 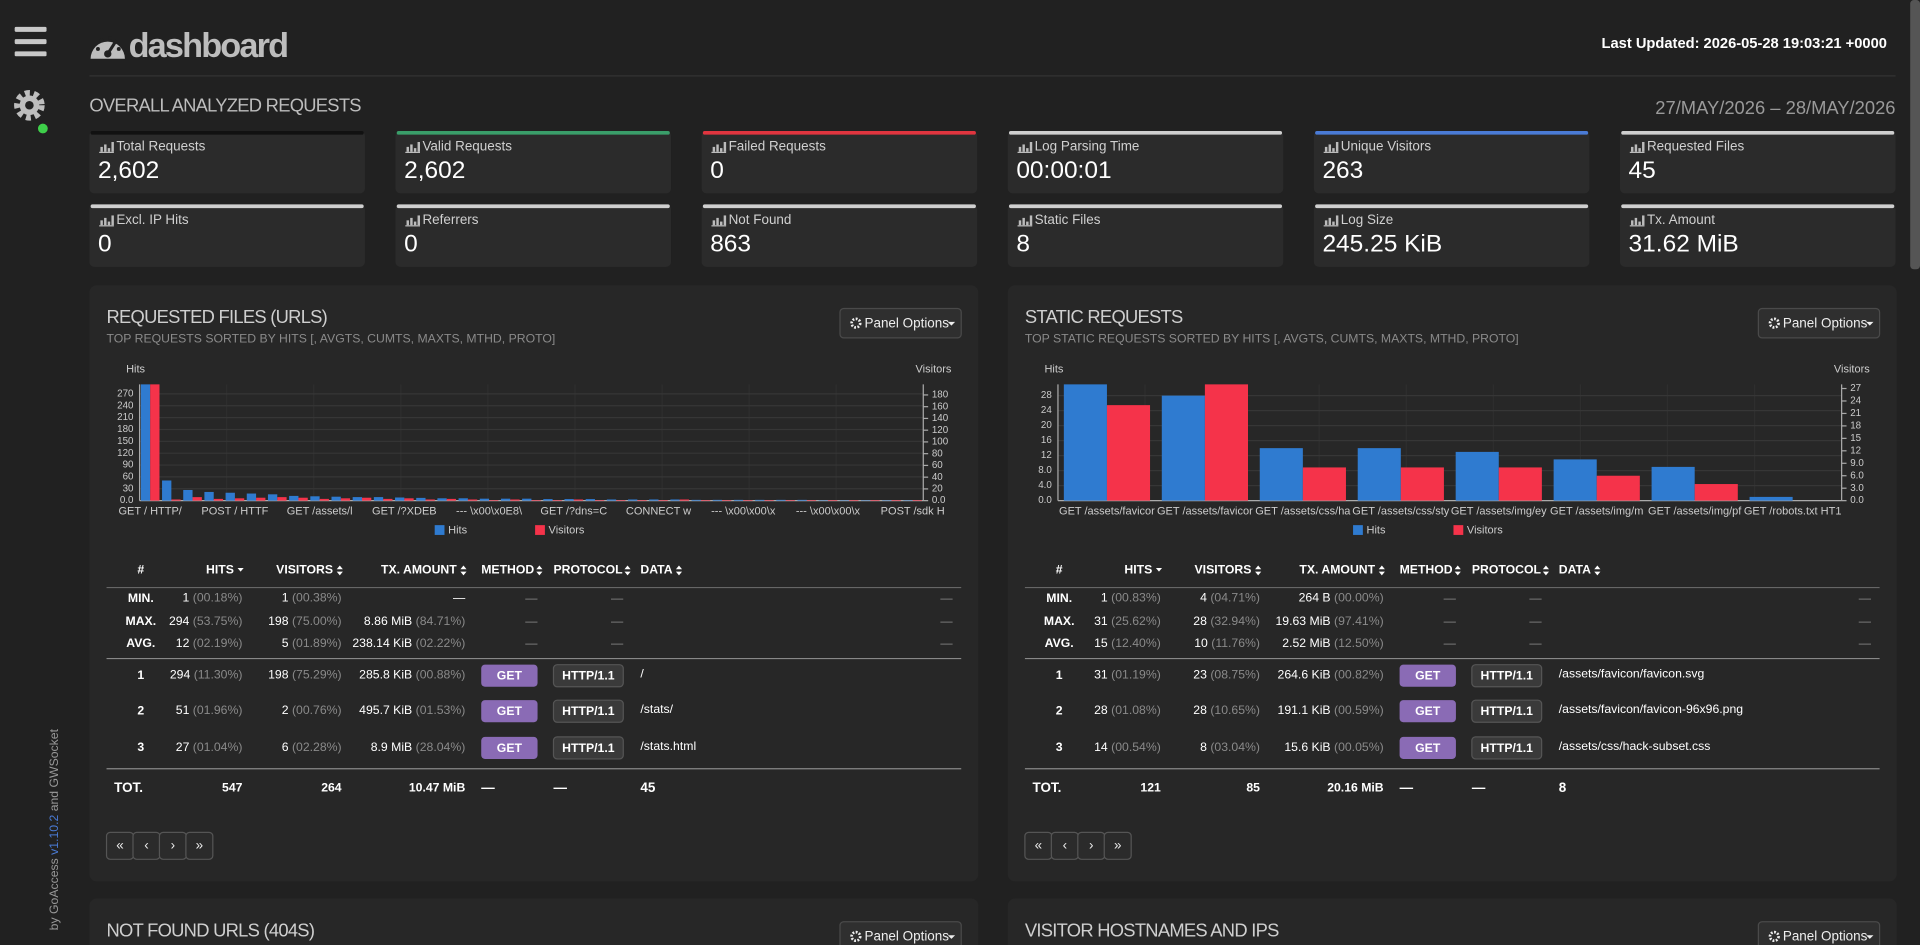 What do you see at coordinates (1315, 598) in the screenshot?
I see `cell-value: 264 B` at bounding box center [1315, 598].